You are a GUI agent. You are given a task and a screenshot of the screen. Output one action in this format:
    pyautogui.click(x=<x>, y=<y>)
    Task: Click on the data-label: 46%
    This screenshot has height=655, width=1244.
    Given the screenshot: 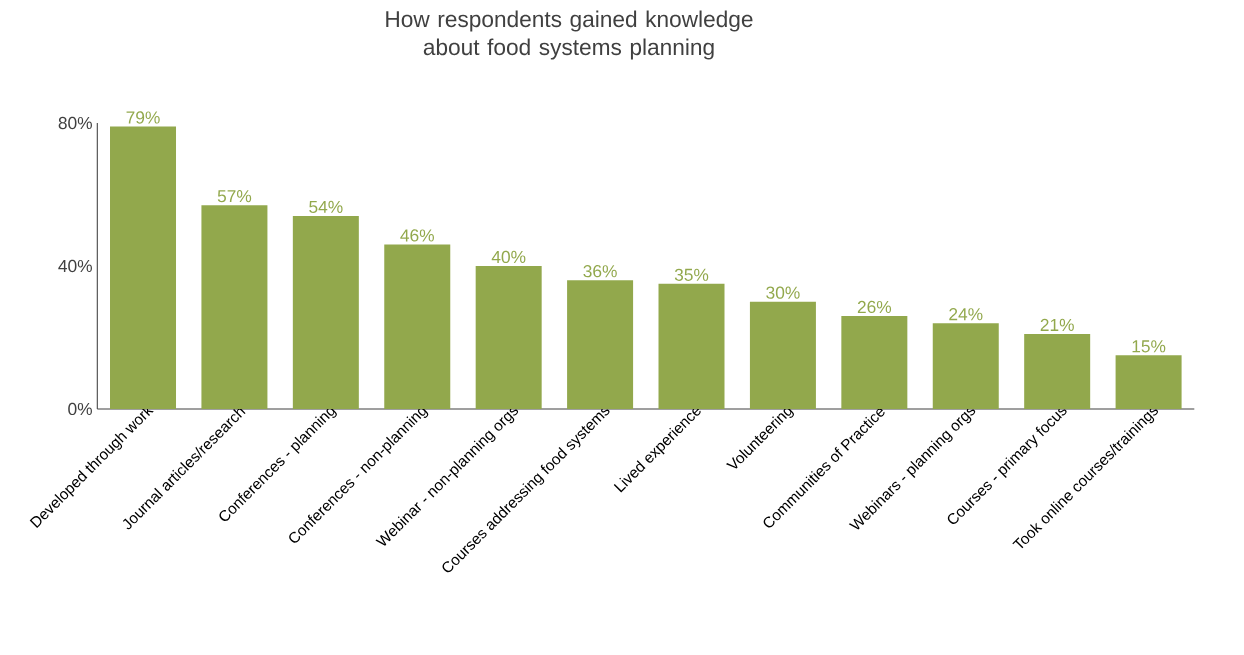 What is the action you would take?
    pyautogui.click(x=417, y=235)
    